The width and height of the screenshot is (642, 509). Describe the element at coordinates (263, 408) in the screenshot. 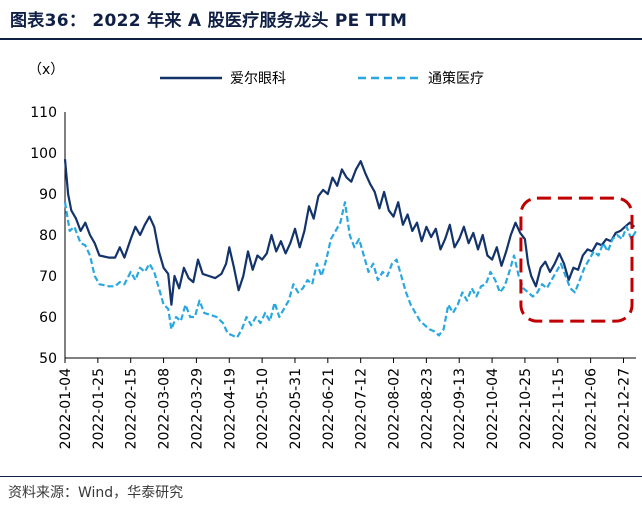

I see `x-tick-label: 2022-05-10` at that location.